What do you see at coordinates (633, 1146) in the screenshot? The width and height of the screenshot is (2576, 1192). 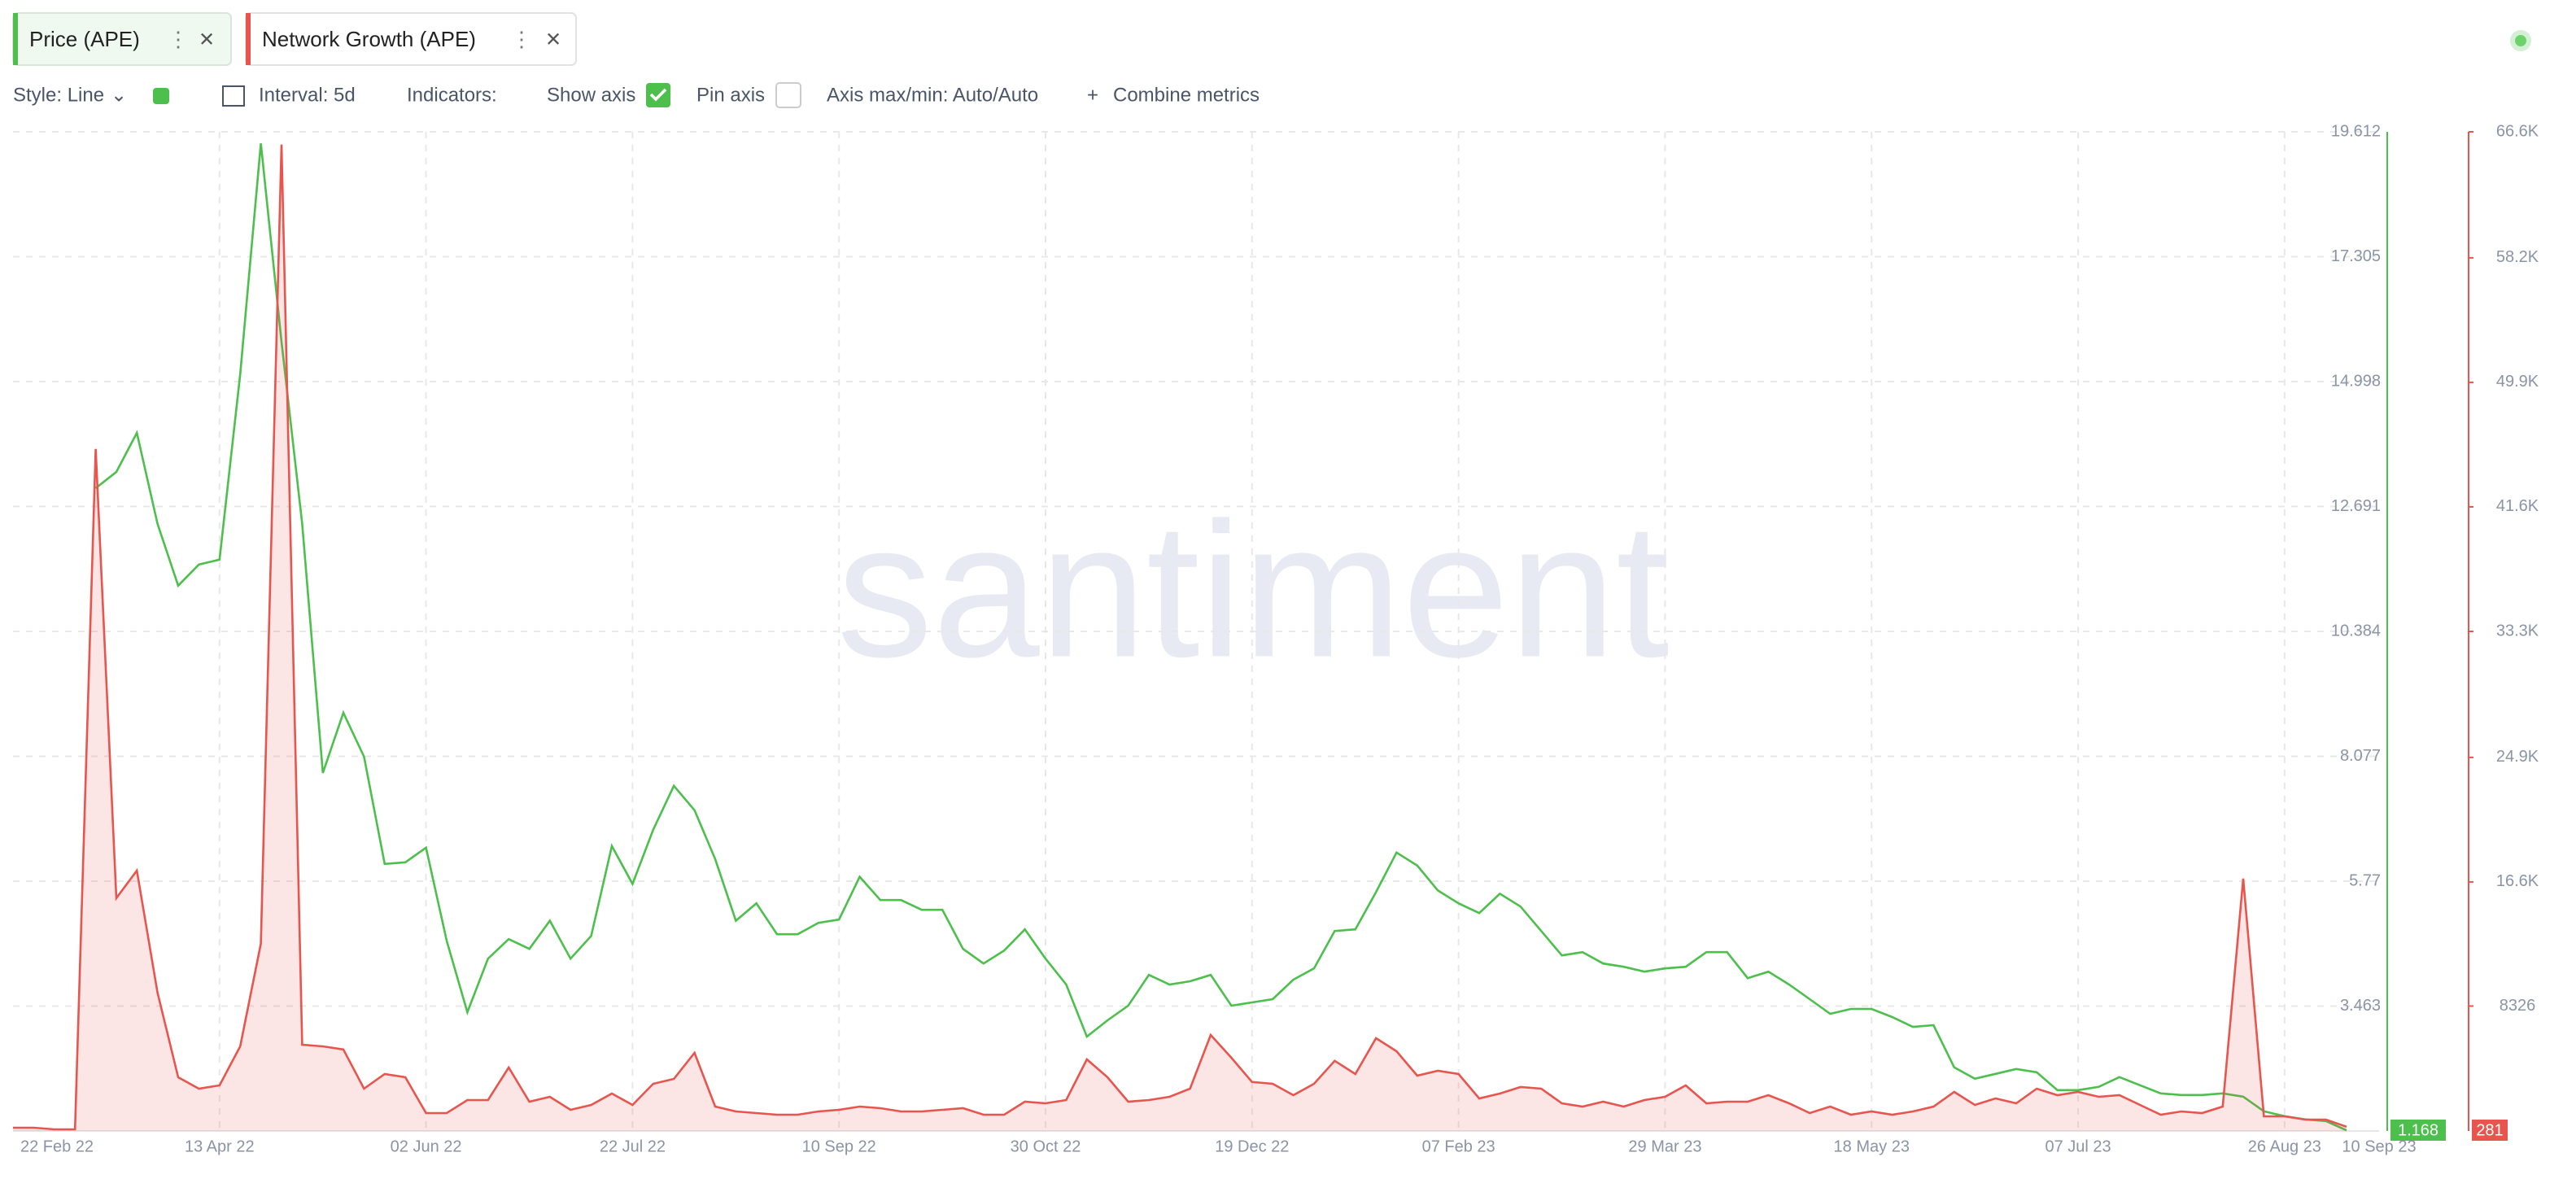 I see `x-tick-label: 22 Jul 22` at bounding box center [633, 1146].